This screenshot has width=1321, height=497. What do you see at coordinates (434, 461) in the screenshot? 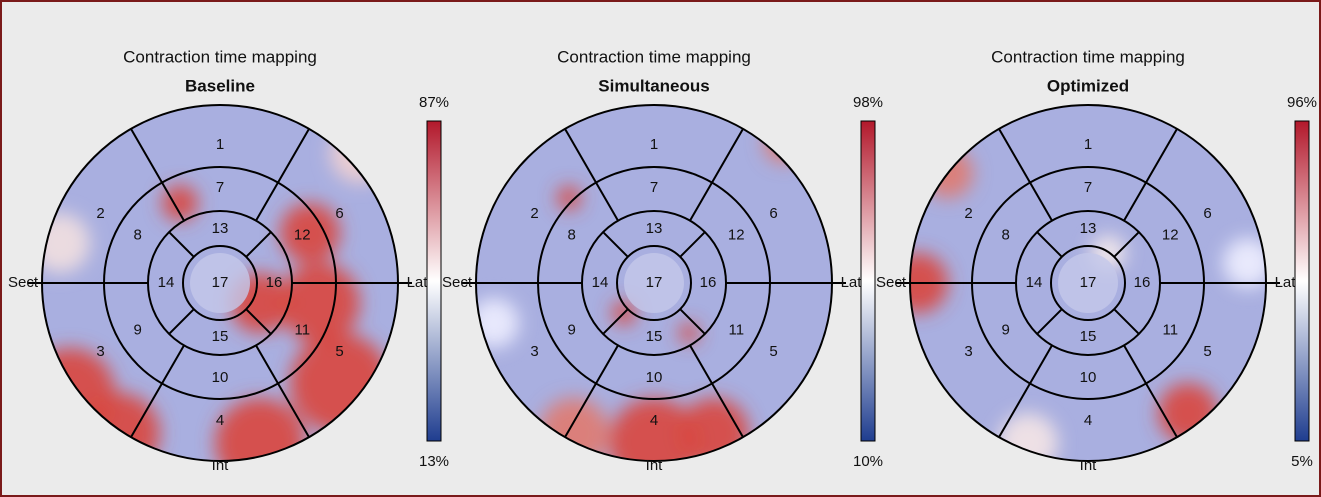
I see `colorbar-min: 13%` at bounding box center [434, 461].